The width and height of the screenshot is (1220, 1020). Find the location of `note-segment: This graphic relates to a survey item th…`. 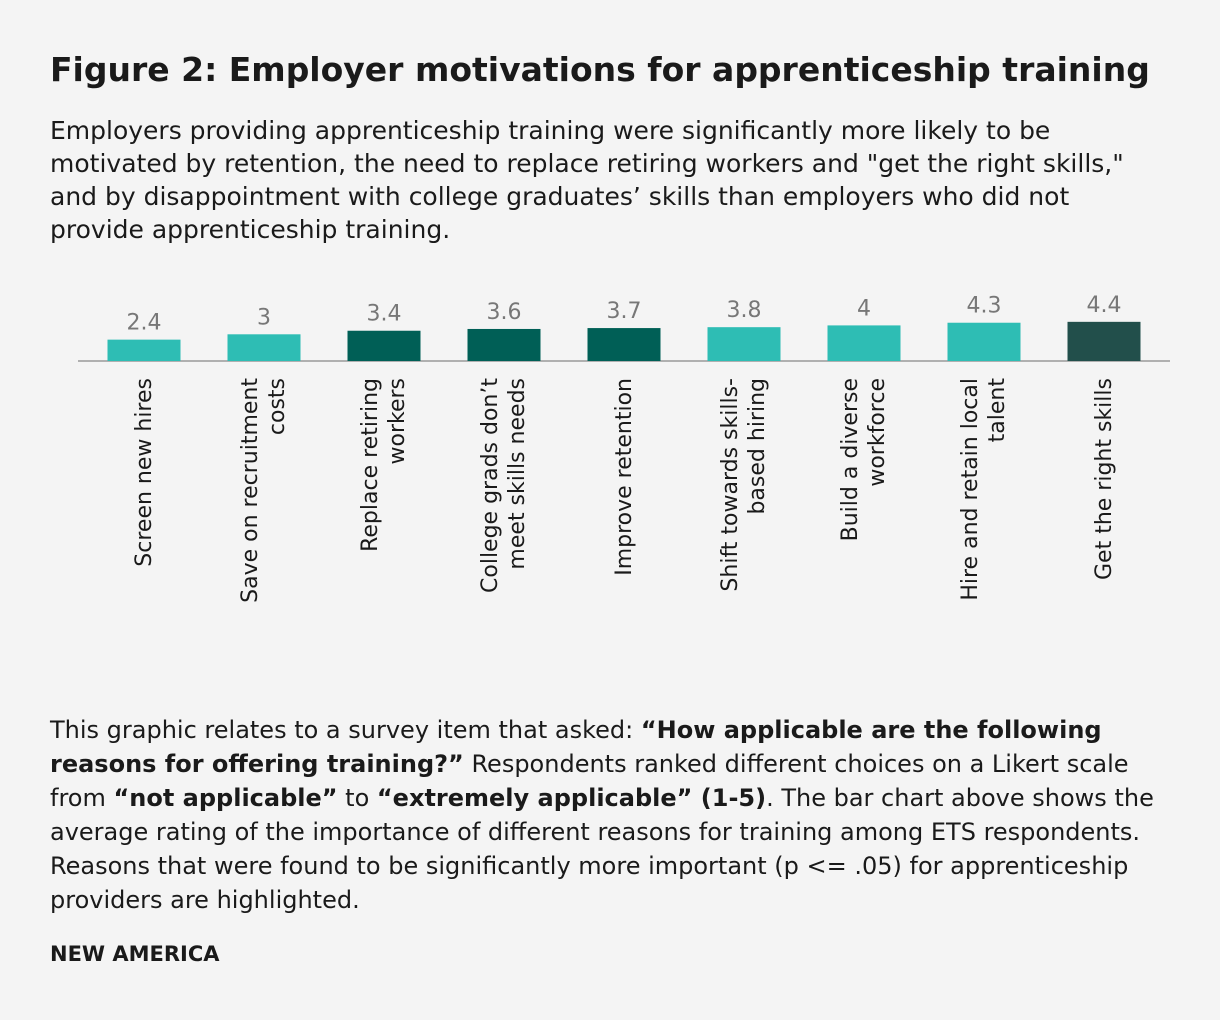

note-segment: This graphic relates to a survey item th… is located at coordinates (345, 730).